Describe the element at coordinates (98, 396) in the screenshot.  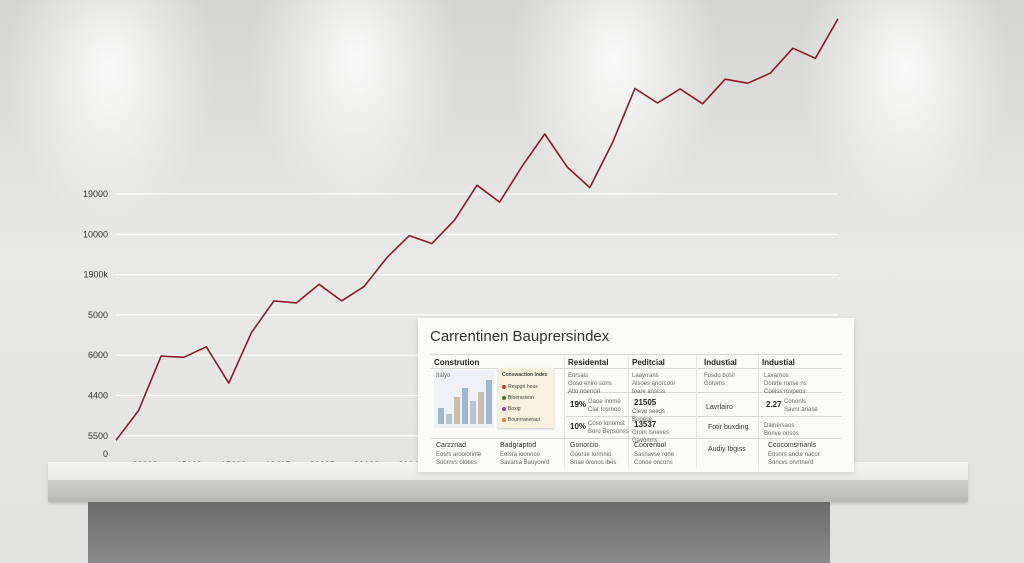
I see `y-tick-label: 4400` at that location.